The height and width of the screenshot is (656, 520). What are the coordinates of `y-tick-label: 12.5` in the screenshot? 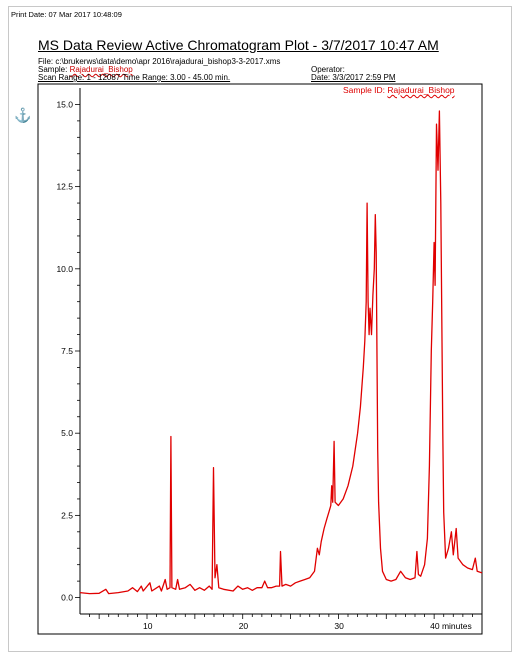 It's located at (64, 187).